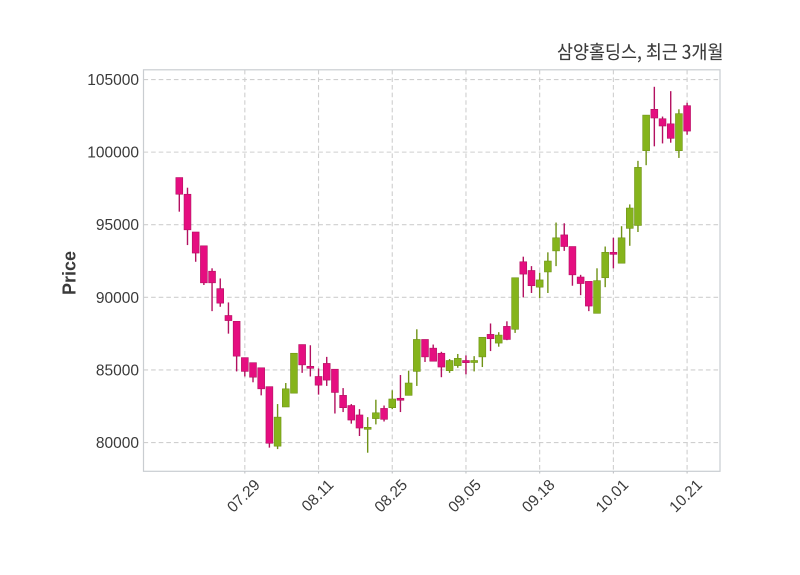 The height and width of the screenshot is (575, 800). I want to click on y-tick-label: 100000, so click(113, 153).